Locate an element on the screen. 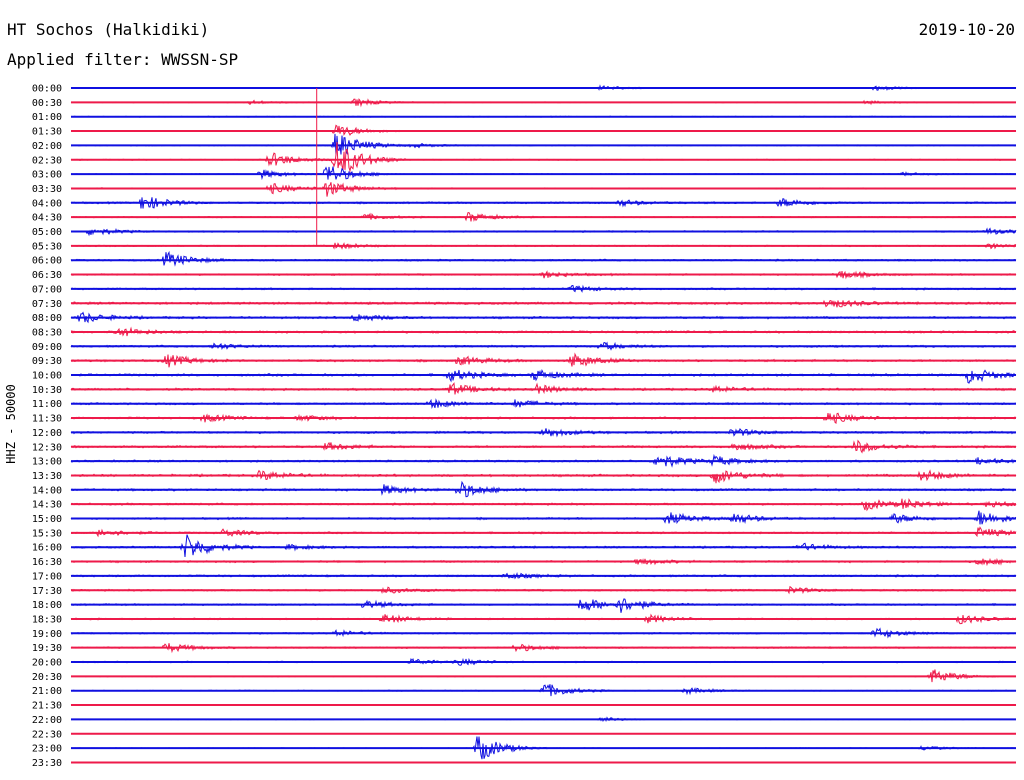  time-label: 22:30 is located at coordinates (47, 734).